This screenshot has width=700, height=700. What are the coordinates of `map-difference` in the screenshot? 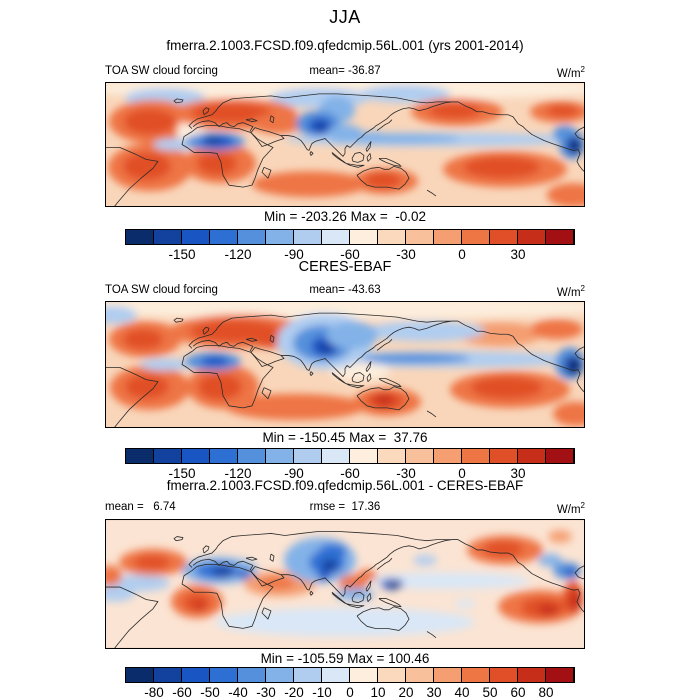 It's located at (345, 584).